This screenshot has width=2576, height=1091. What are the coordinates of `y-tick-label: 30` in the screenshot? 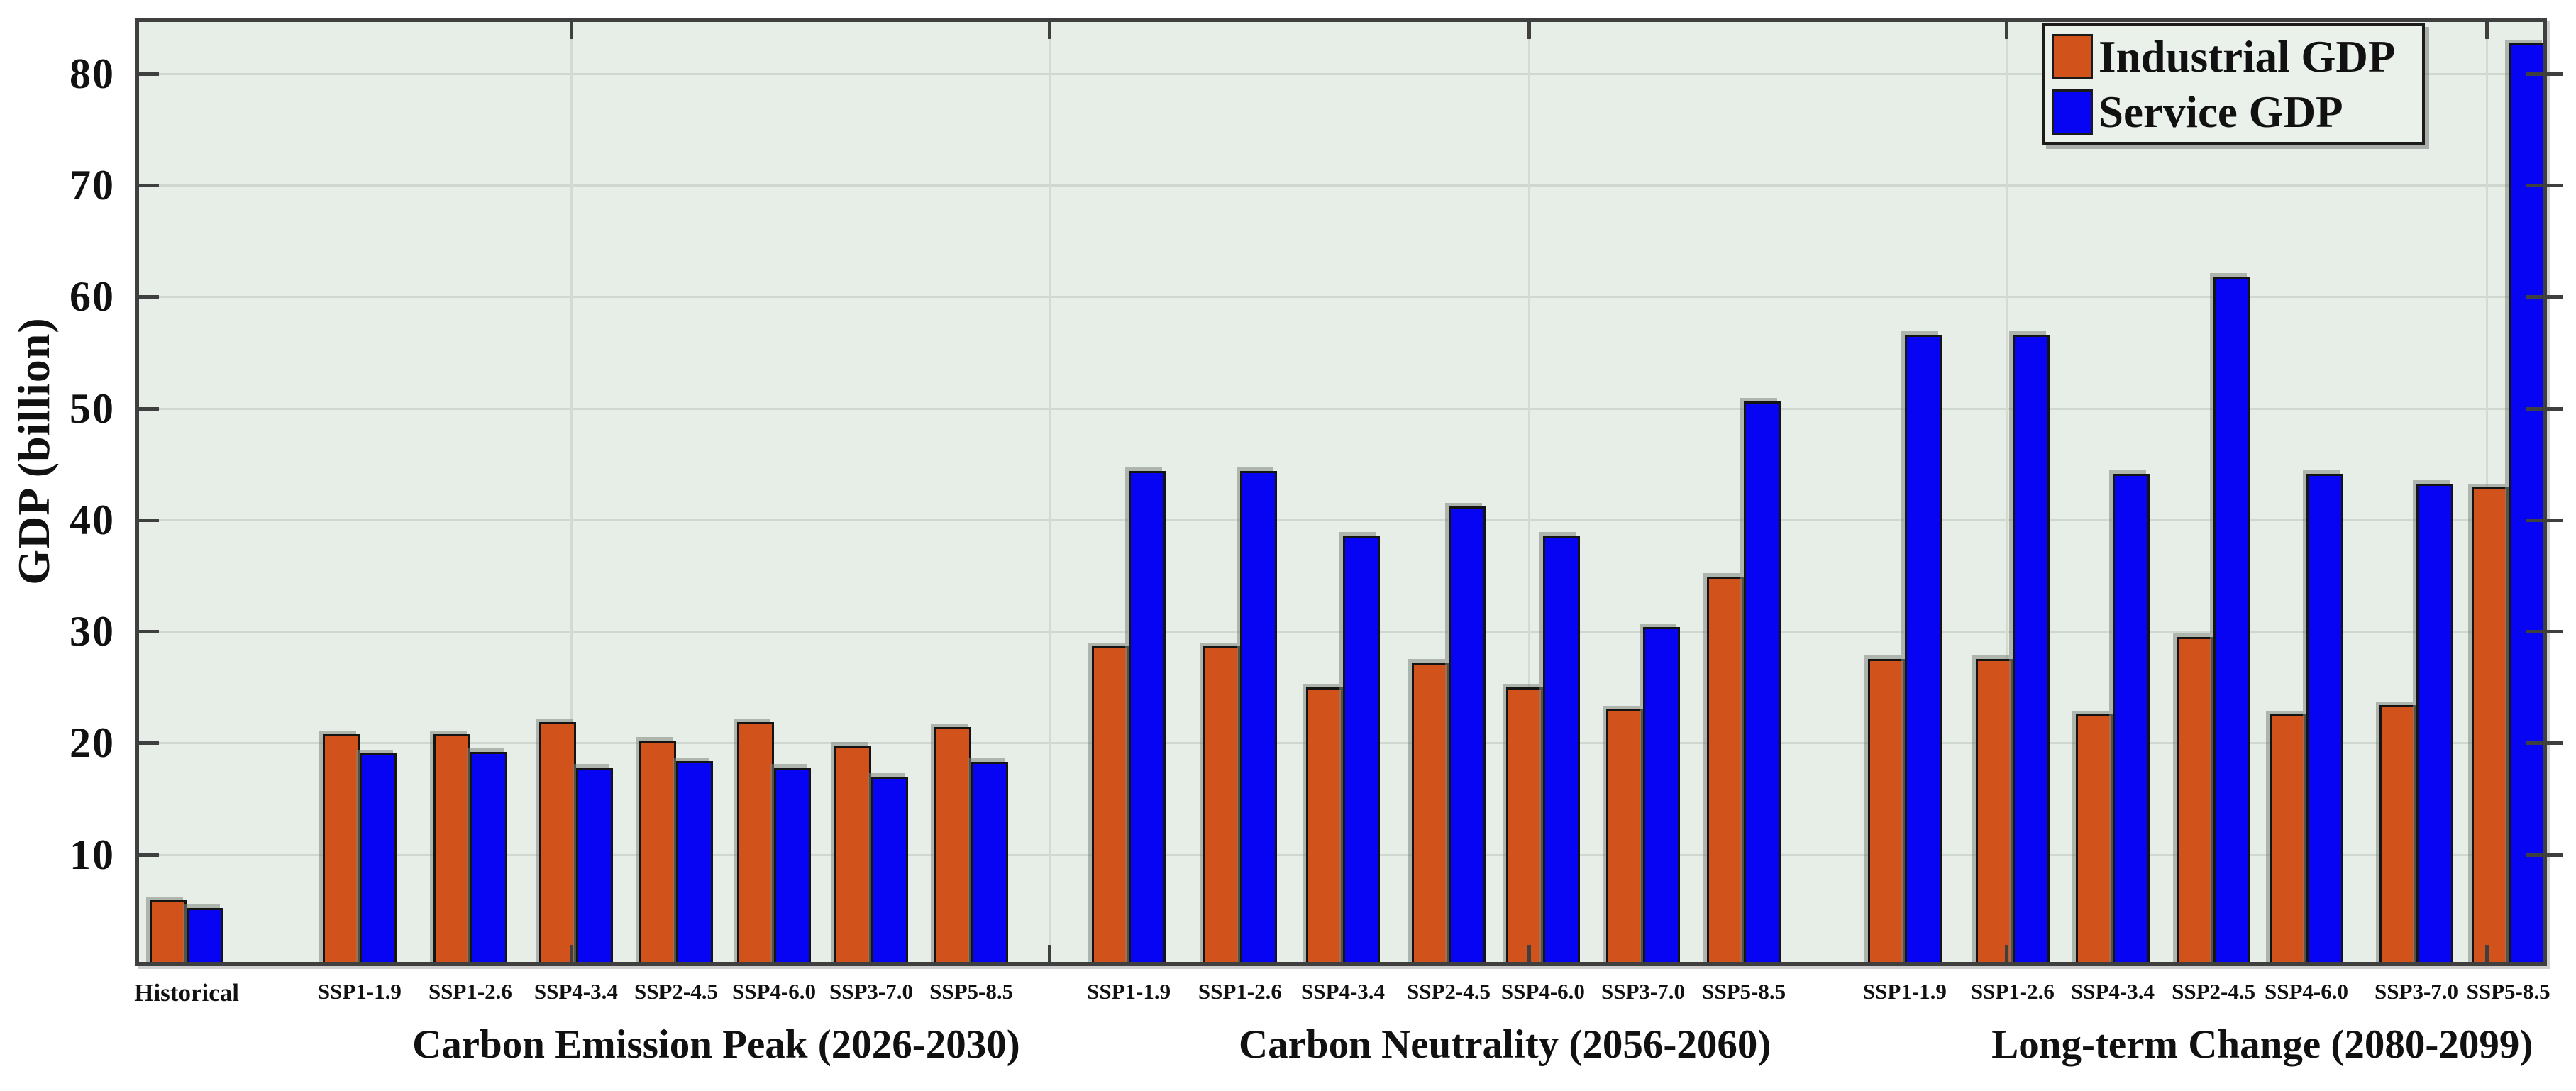 It's located at (92, 631).